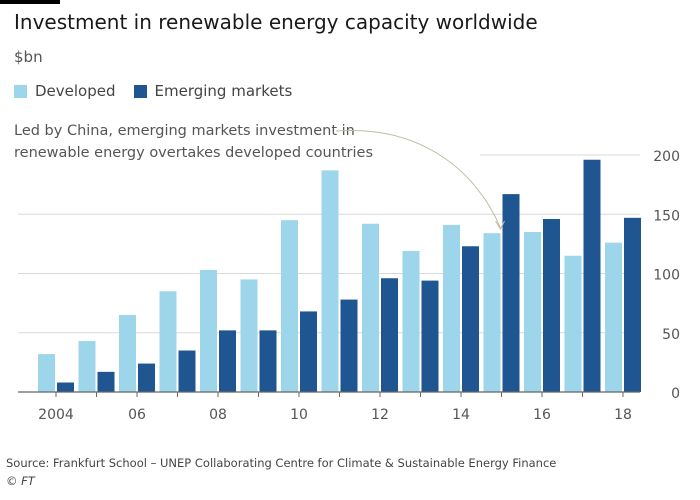 This screenshot has width=700, height=500. I want to click on bar-emerging-2017, so click(592, 275).